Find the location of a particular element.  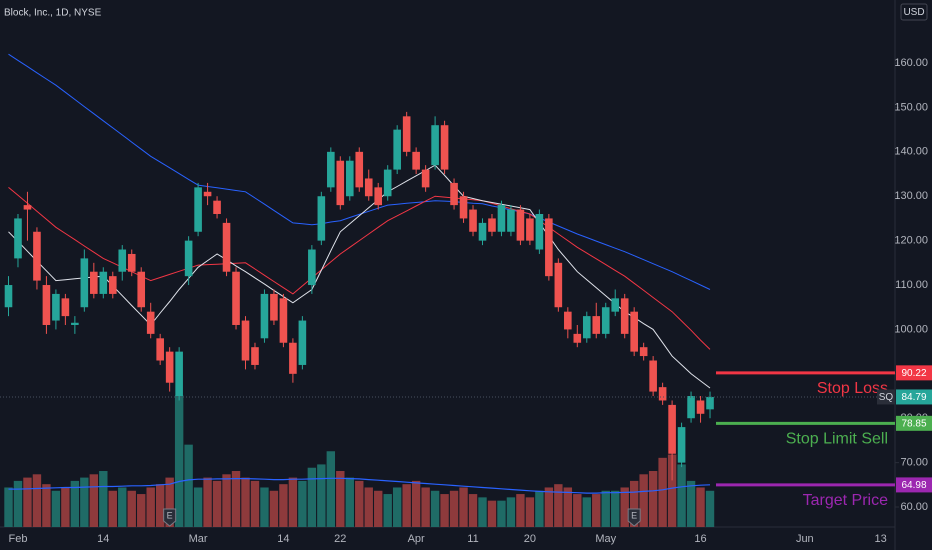

y-tick-label: 120.00 is located at coordinates (911, 241).